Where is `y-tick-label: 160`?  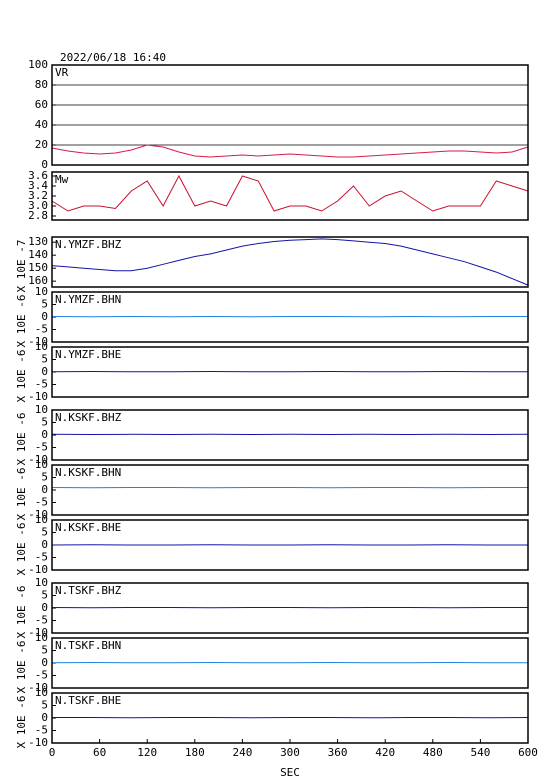
y-tick-label: 160 is located at coordinates (38, 280).